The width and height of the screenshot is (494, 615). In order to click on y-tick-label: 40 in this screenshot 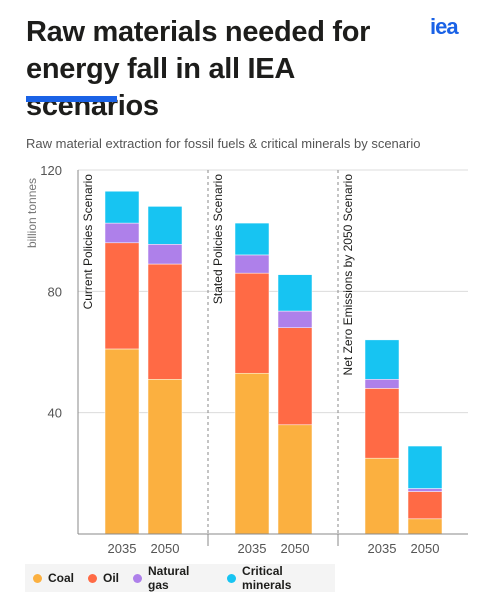, I will do `click(55, 413)`.